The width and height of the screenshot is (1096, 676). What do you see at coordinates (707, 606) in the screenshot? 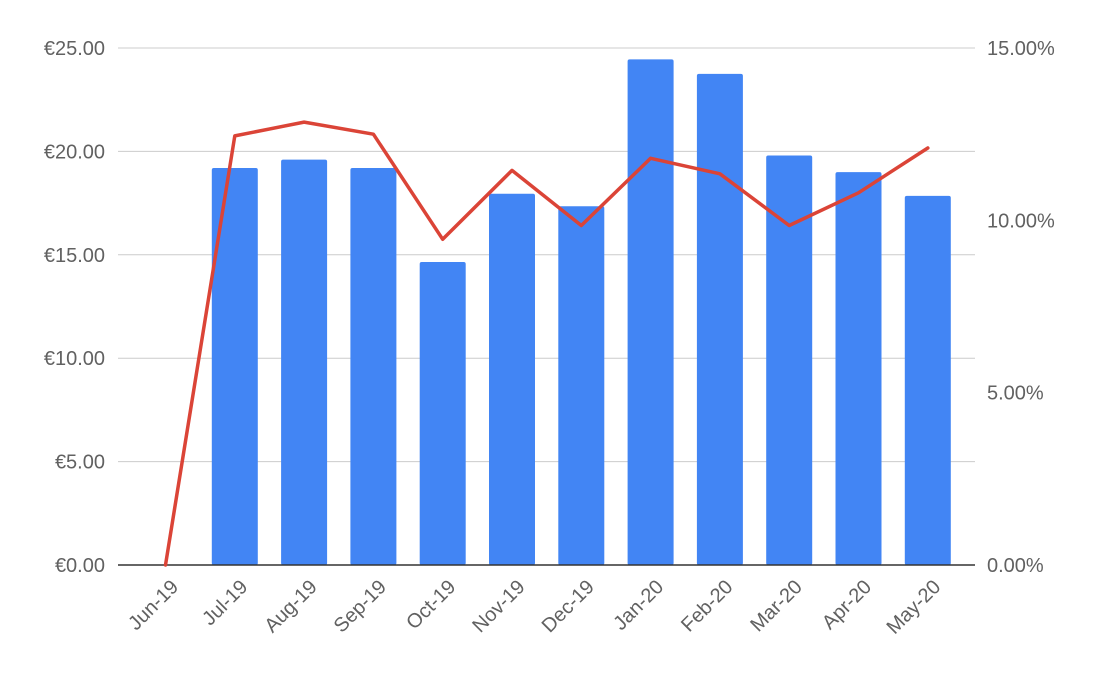
I see `x-tick-label: Feb-20` at bounding box center [707, 606].